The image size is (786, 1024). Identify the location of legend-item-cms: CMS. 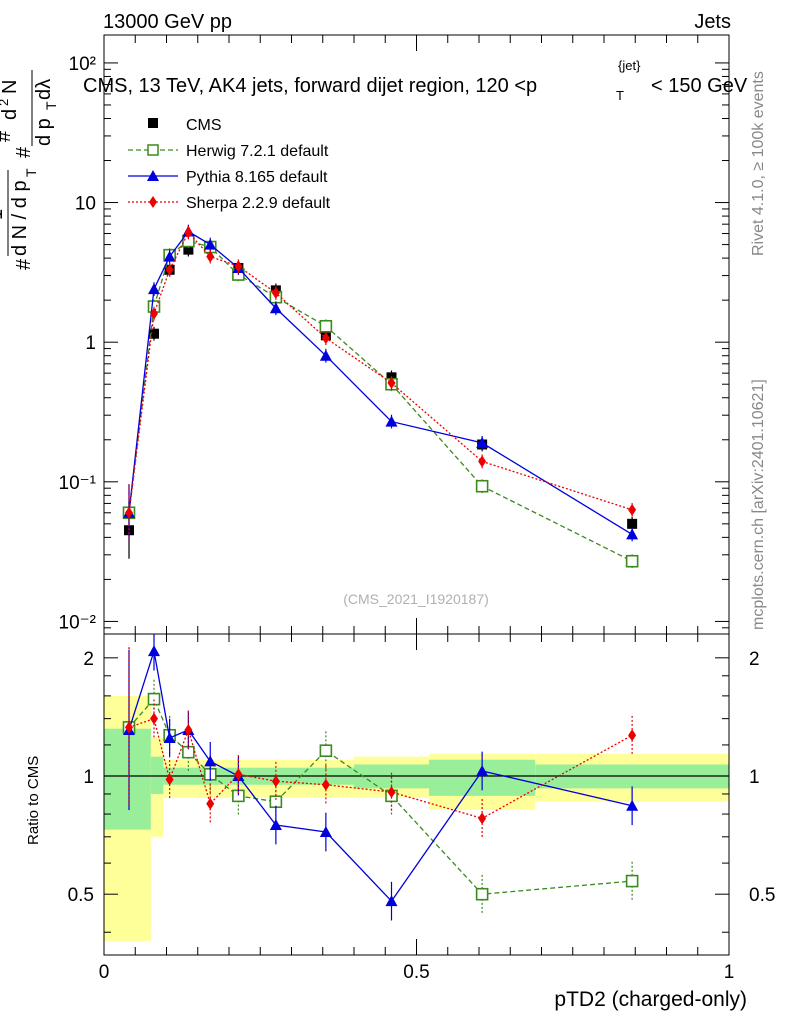
(185, 125).